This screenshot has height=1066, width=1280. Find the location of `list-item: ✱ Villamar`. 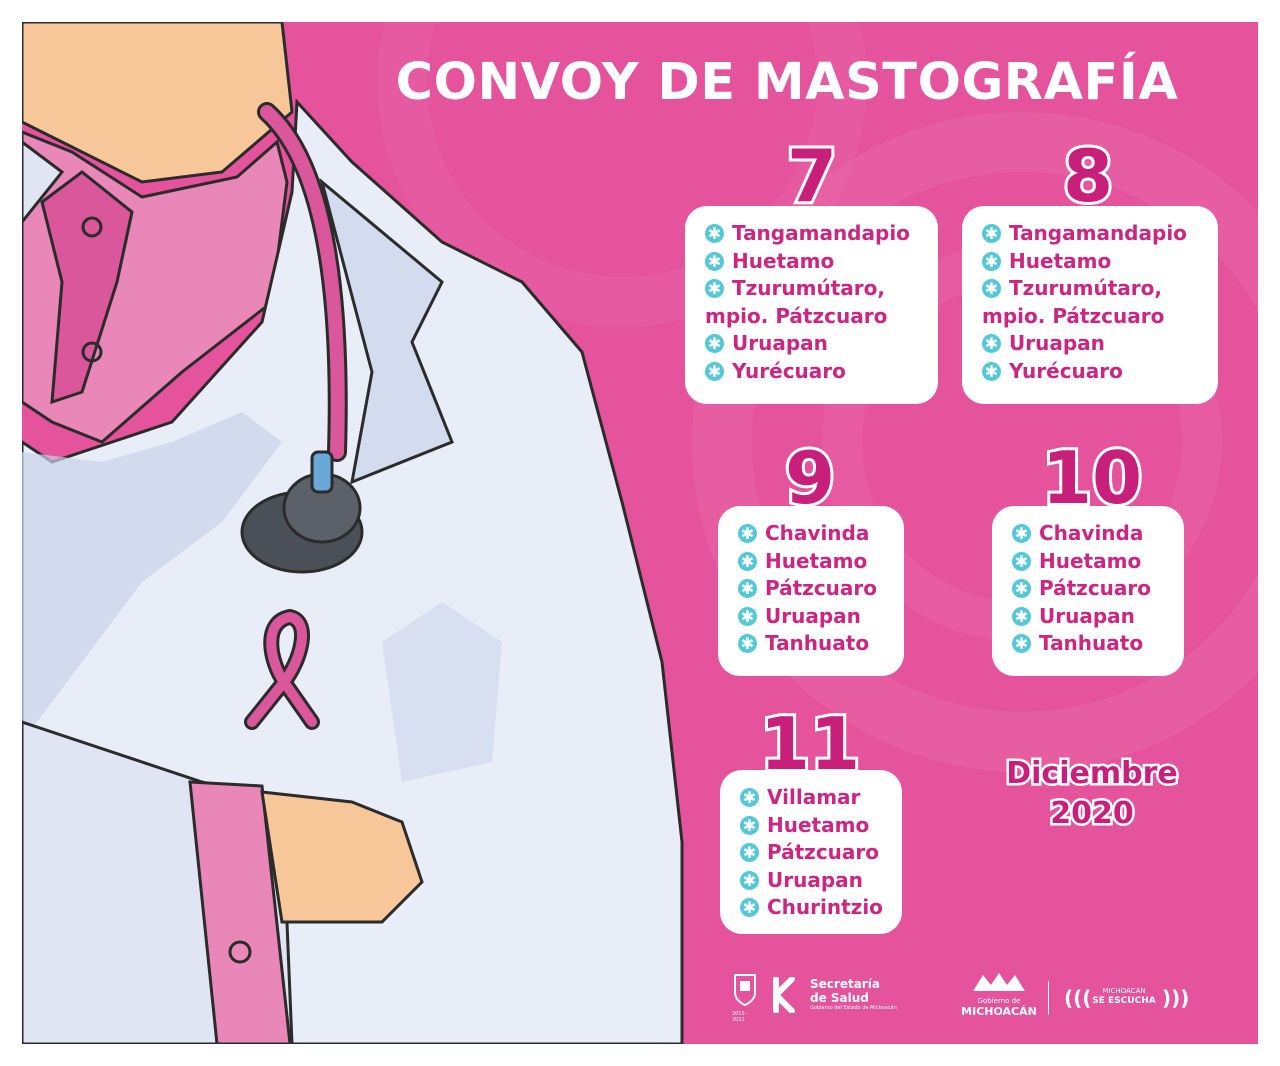

list-item: ✱ Villamar is located at coordinates (815, 798).